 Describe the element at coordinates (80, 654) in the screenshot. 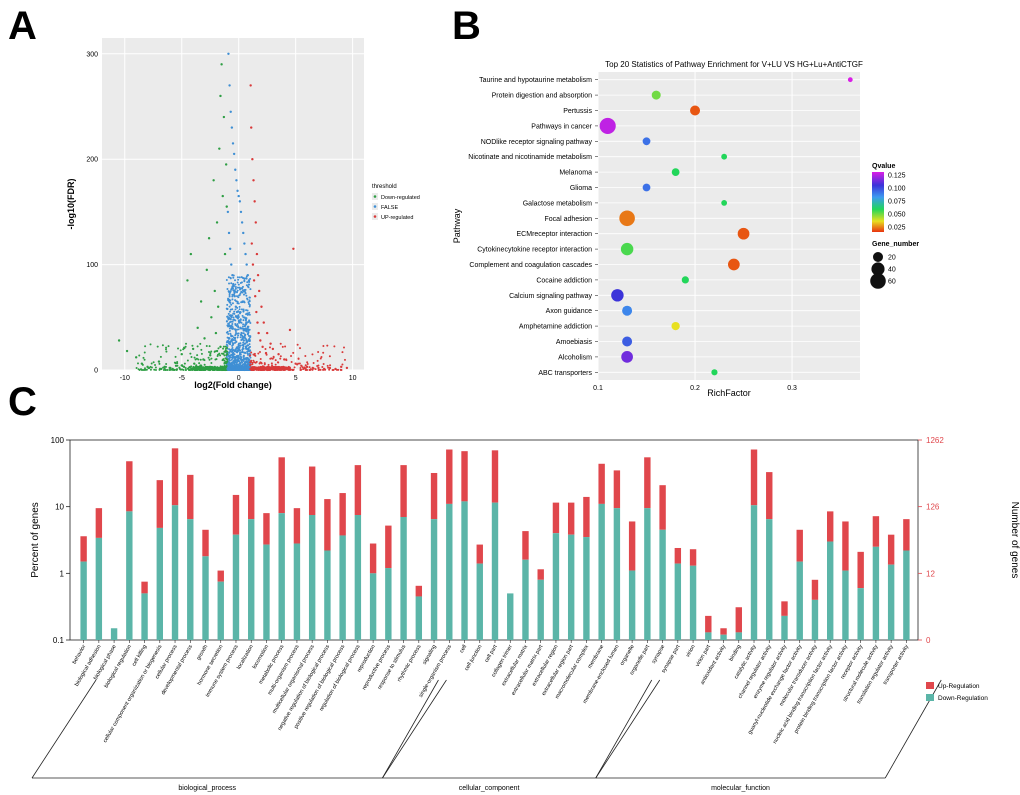

I see `go-category-label: behavior` at that location.